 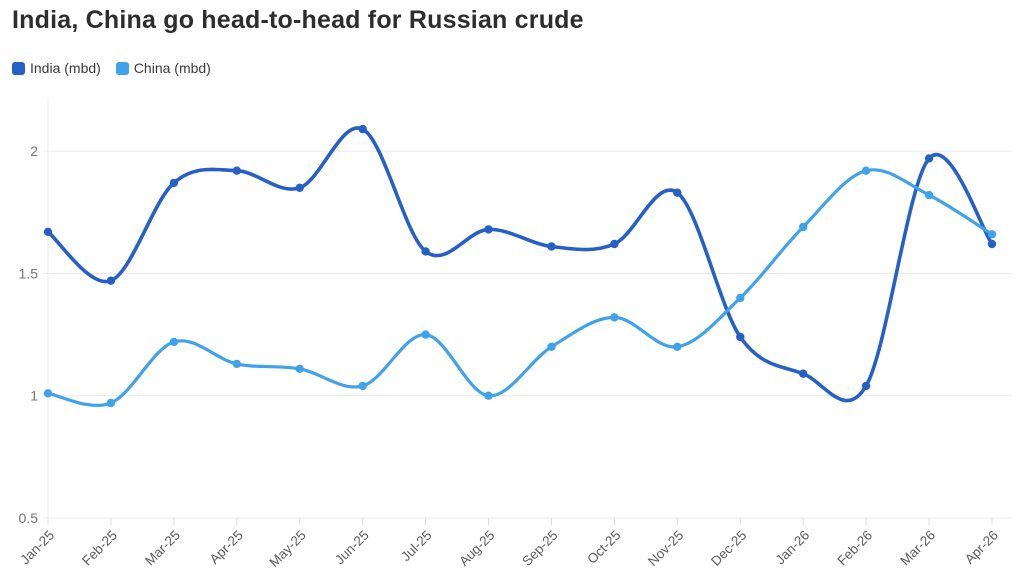 I want to click on x-tick-label: Mar-25, so click(x=162, y=548).